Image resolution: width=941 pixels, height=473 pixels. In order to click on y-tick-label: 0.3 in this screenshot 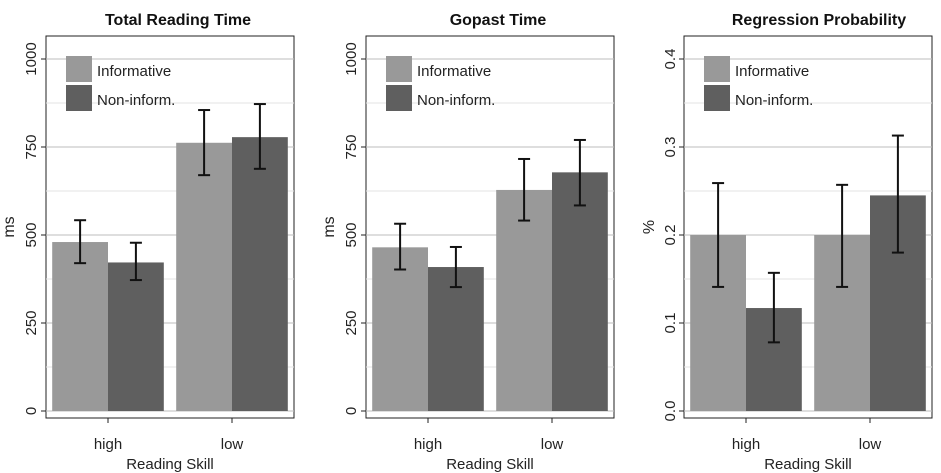, I will do `click(670, 147)`.